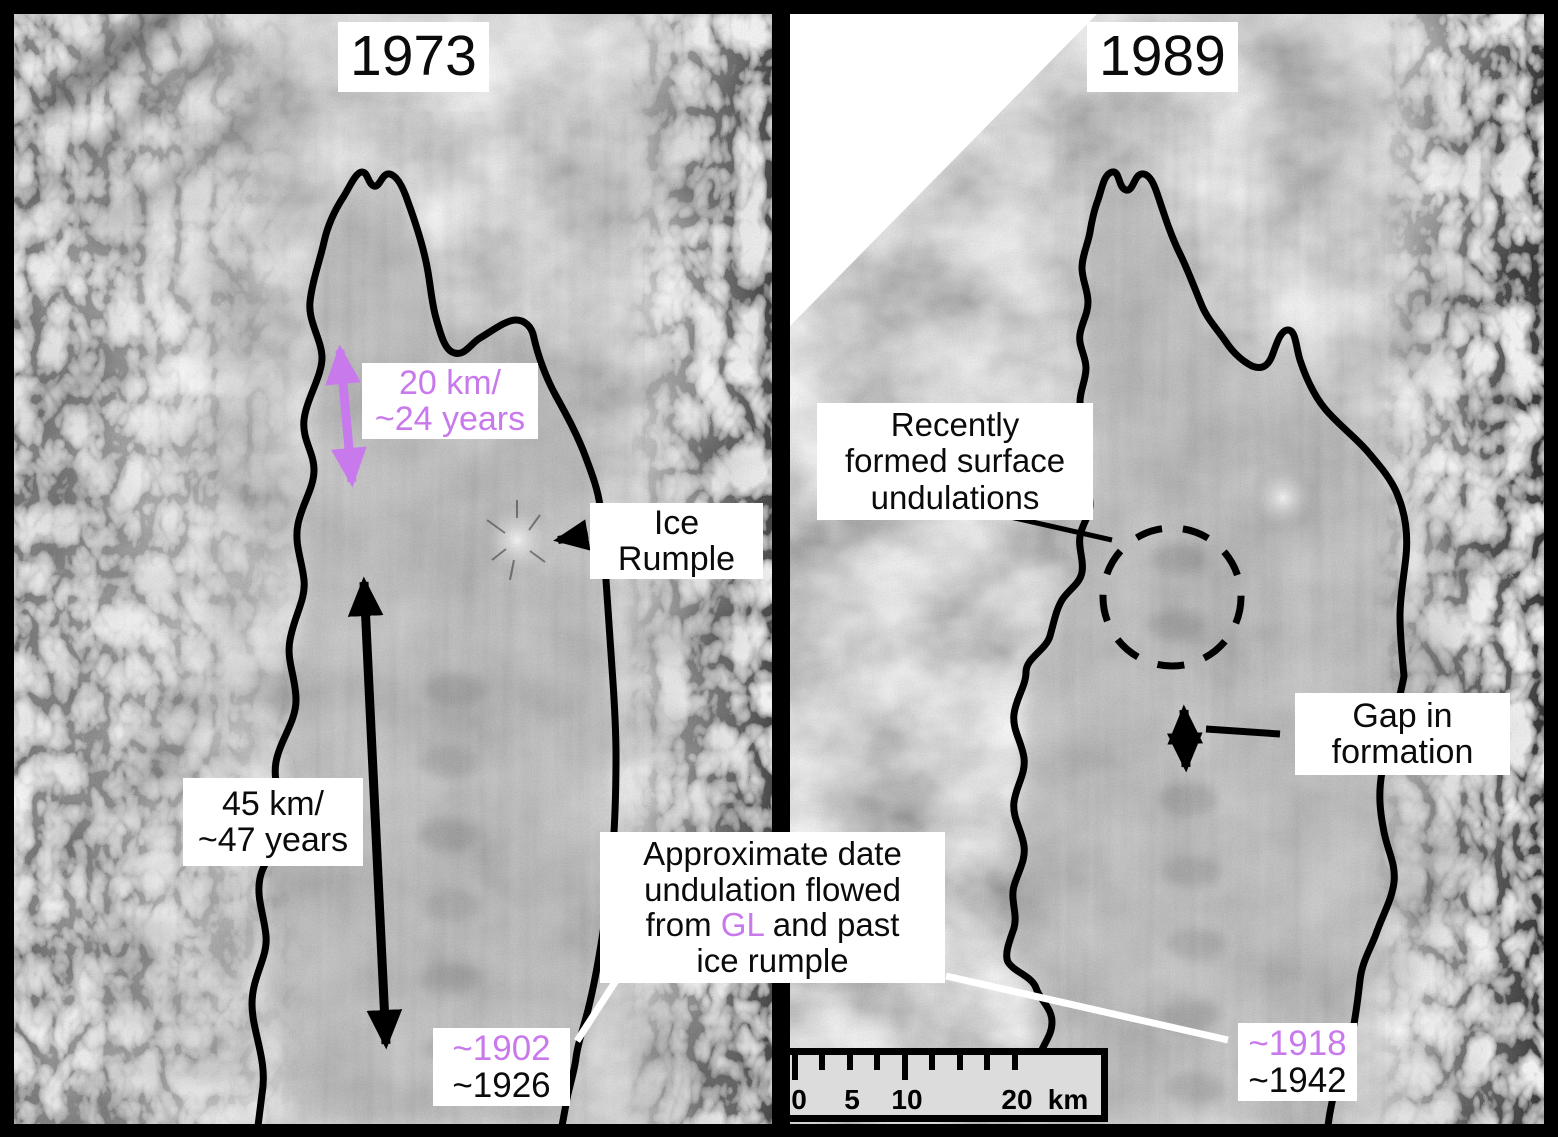 Image resolution: width=1558 pixels, height=1137 pixels. What do you see at coordinates (683, 925) in the screenshot?
I see `caption-line3-pre: from` at bounding box center [683, 925].